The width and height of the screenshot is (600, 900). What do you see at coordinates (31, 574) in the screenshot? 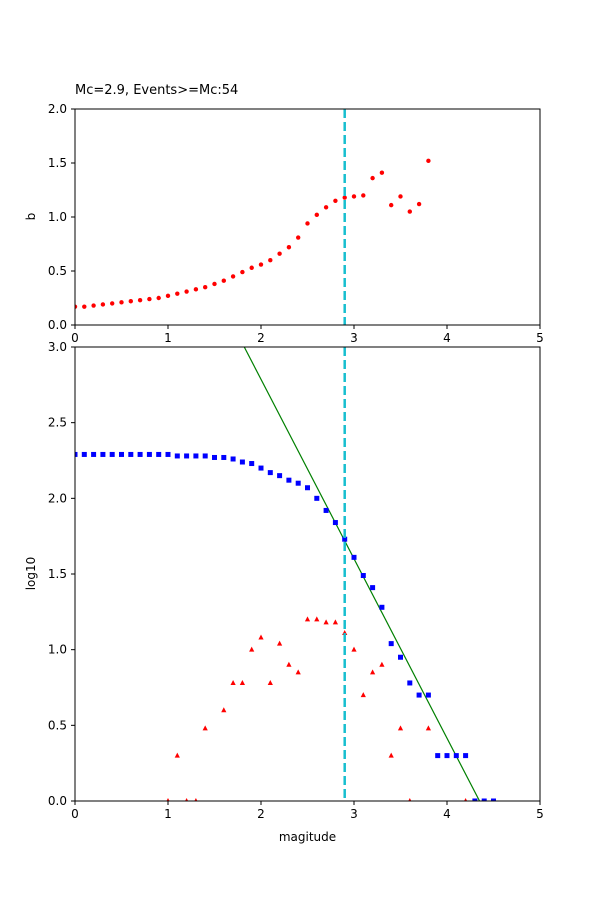
I see `y-axis-label: log10` at bounding box center [31, 574].